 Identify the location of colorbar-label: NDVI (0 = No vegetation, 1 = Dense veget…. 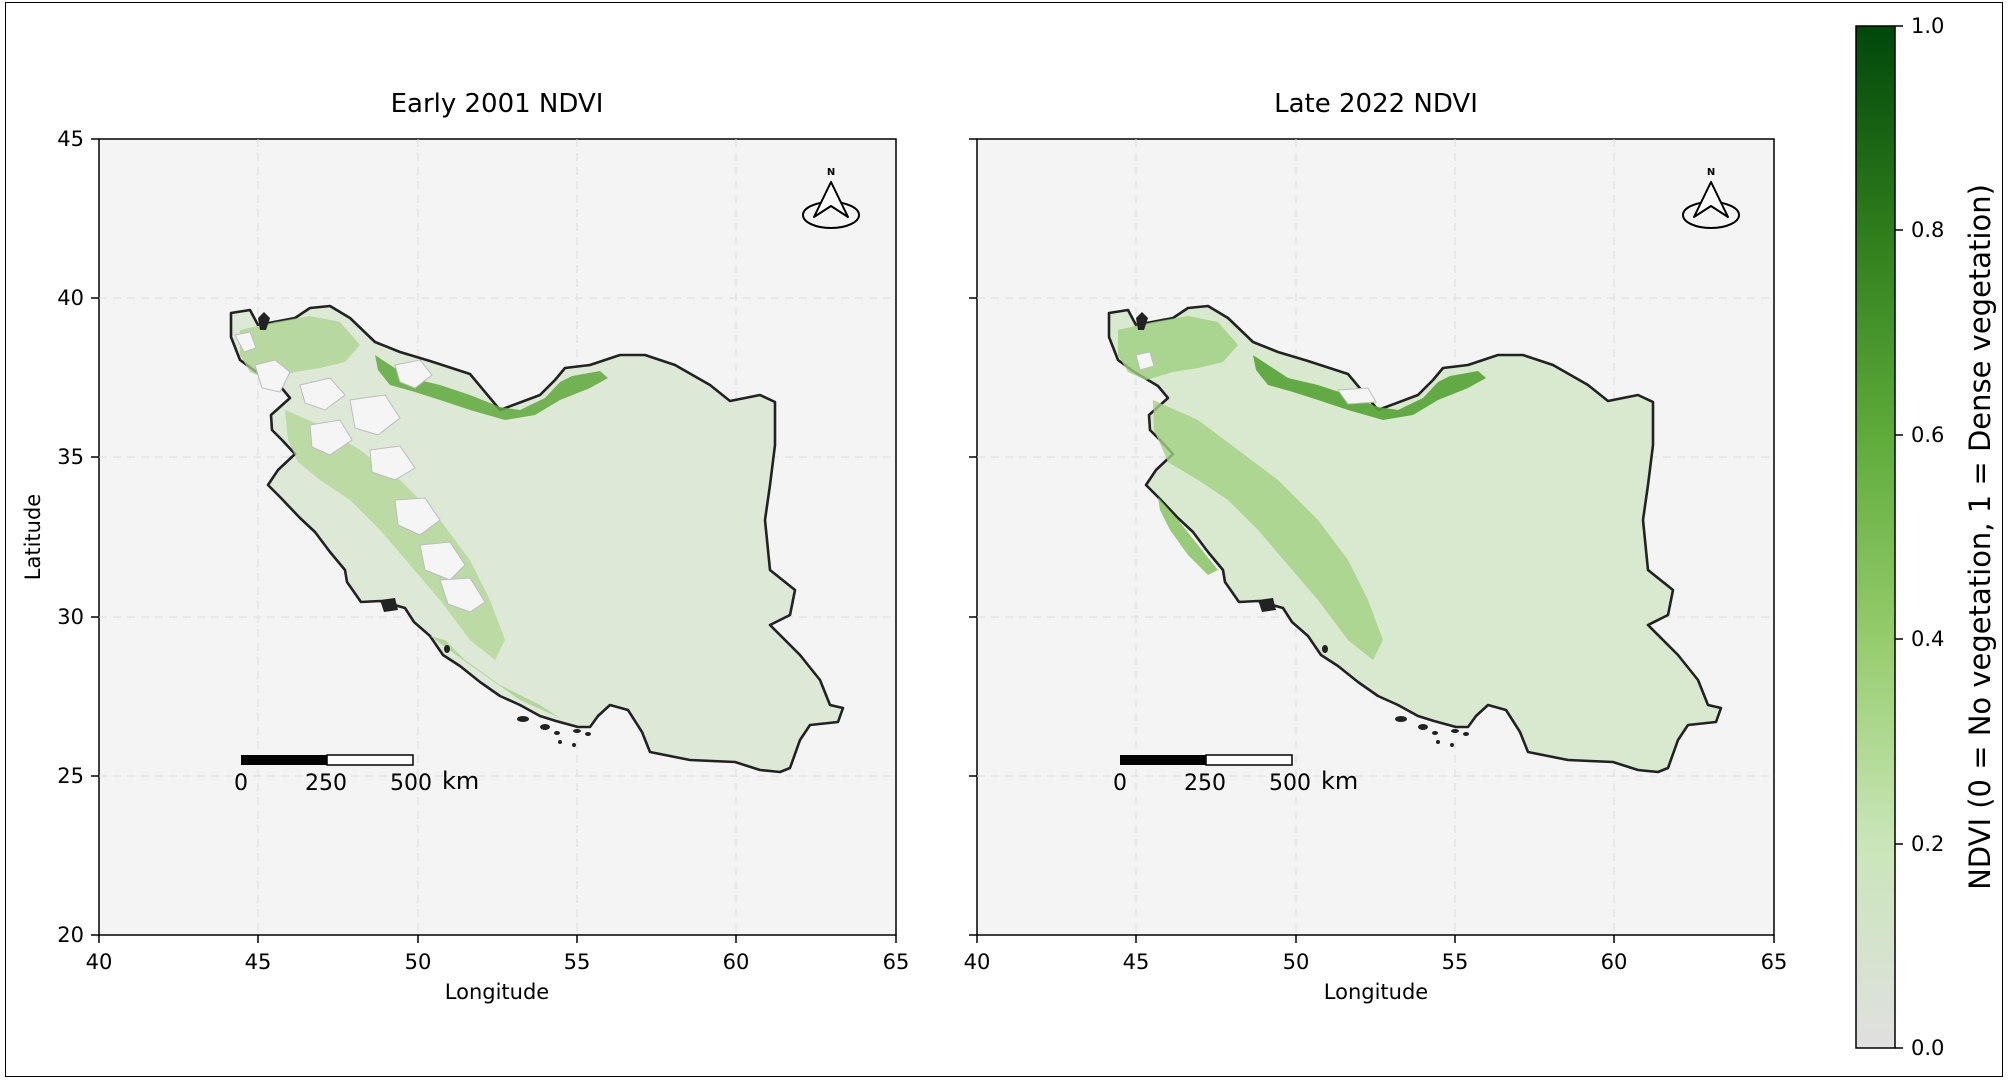
(1980, 537).